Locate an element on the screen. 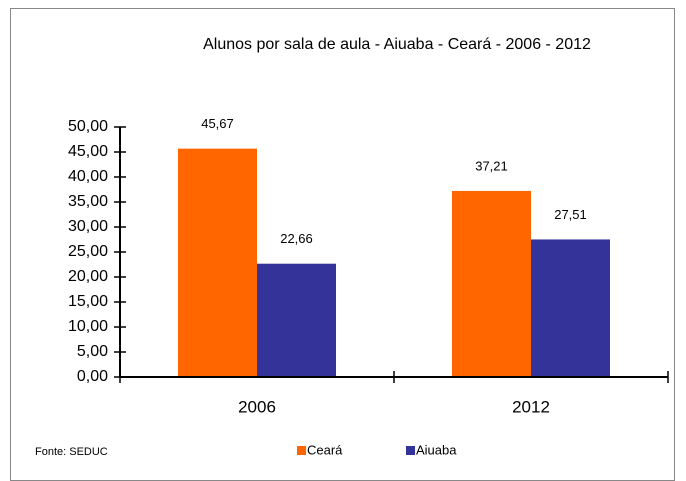  y-tick-label: 25,00 is located at coordinates (88, 251).